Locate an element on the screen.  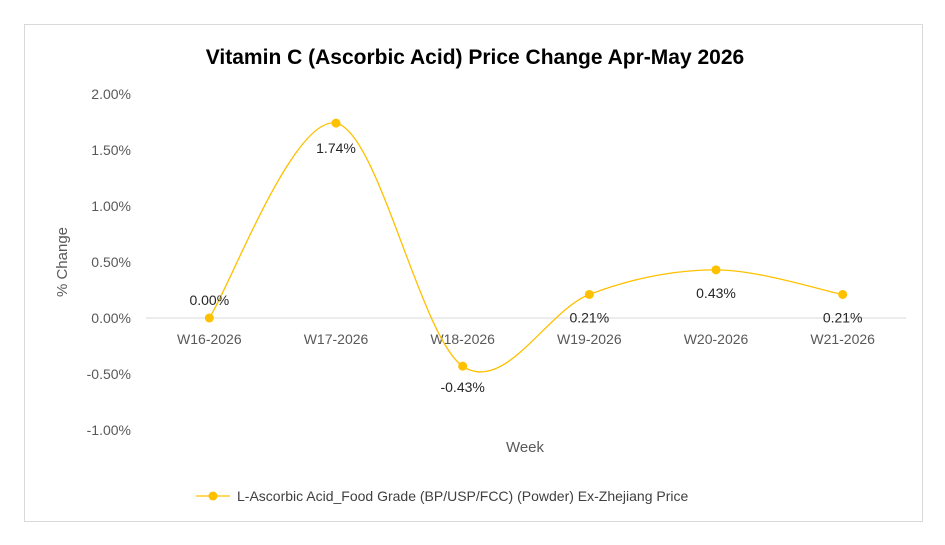
y-tick-label: -1.00% is located at coordinates (109, 430).